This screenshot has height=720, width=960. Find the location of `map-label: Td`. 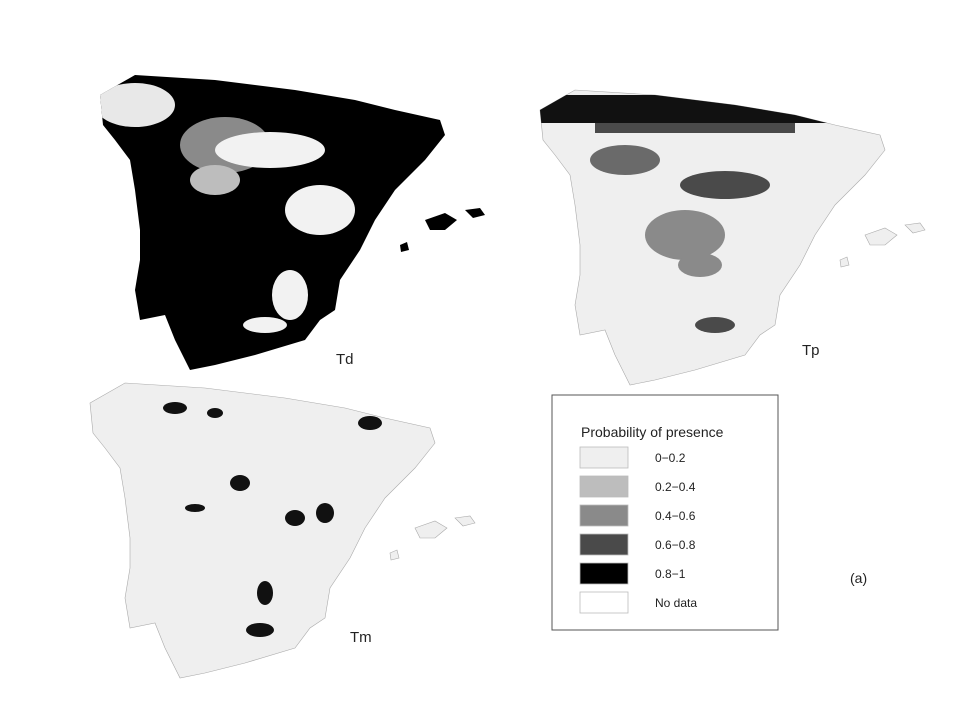

map-label: Td is located at coordinates (345, 359).